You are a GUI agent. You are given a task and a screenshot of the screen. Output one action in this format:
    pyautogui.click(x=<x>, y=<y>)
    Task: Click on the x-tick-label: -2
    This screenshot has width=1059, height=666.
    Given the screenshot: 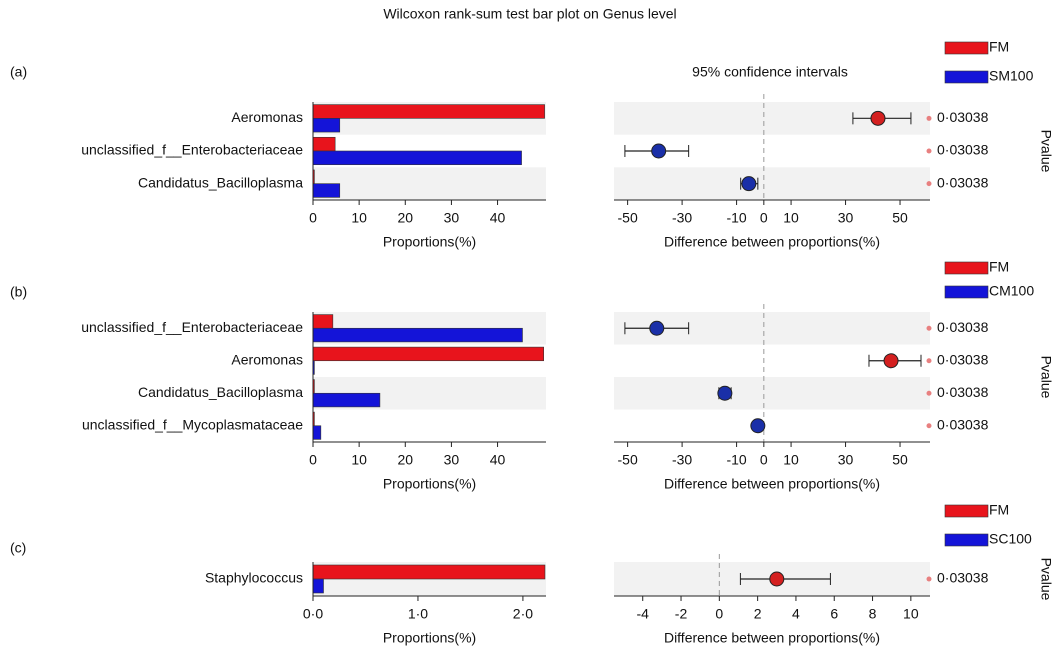 What is the action you would take?
    pyautogui.click(x=681, y=614)
    